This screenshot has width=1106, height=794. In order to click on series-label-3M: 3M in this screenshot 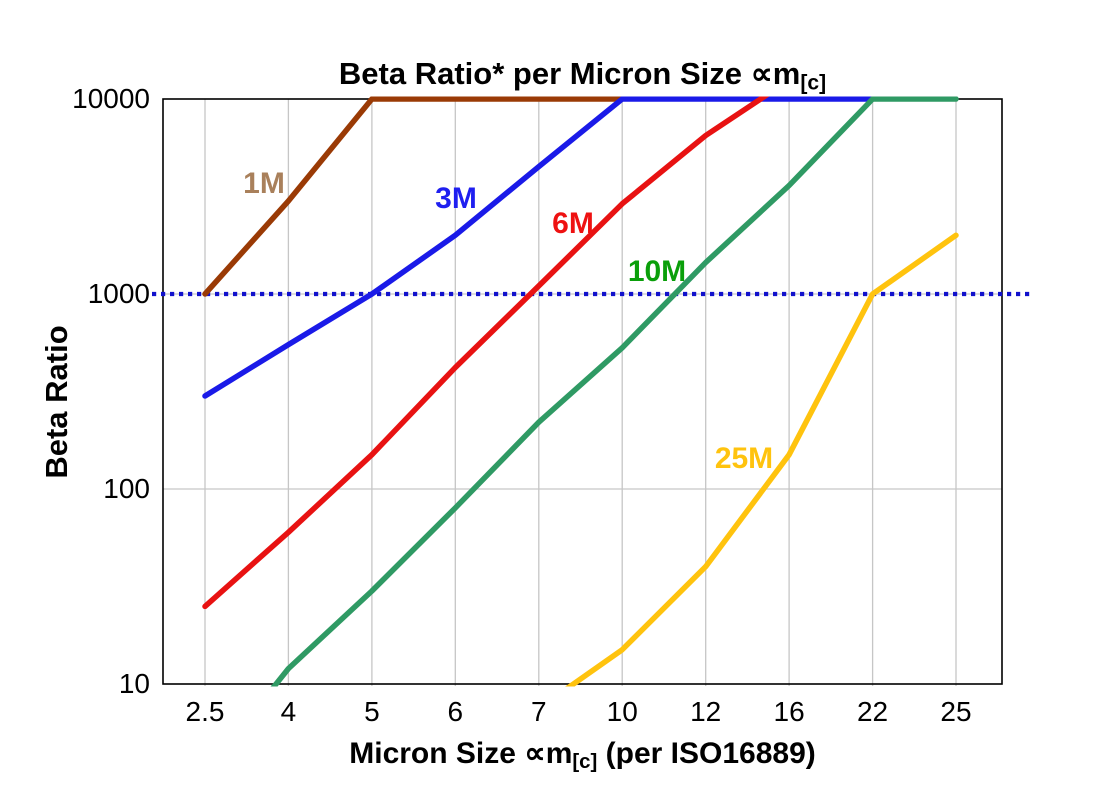, I will do `click(456, 198)`.